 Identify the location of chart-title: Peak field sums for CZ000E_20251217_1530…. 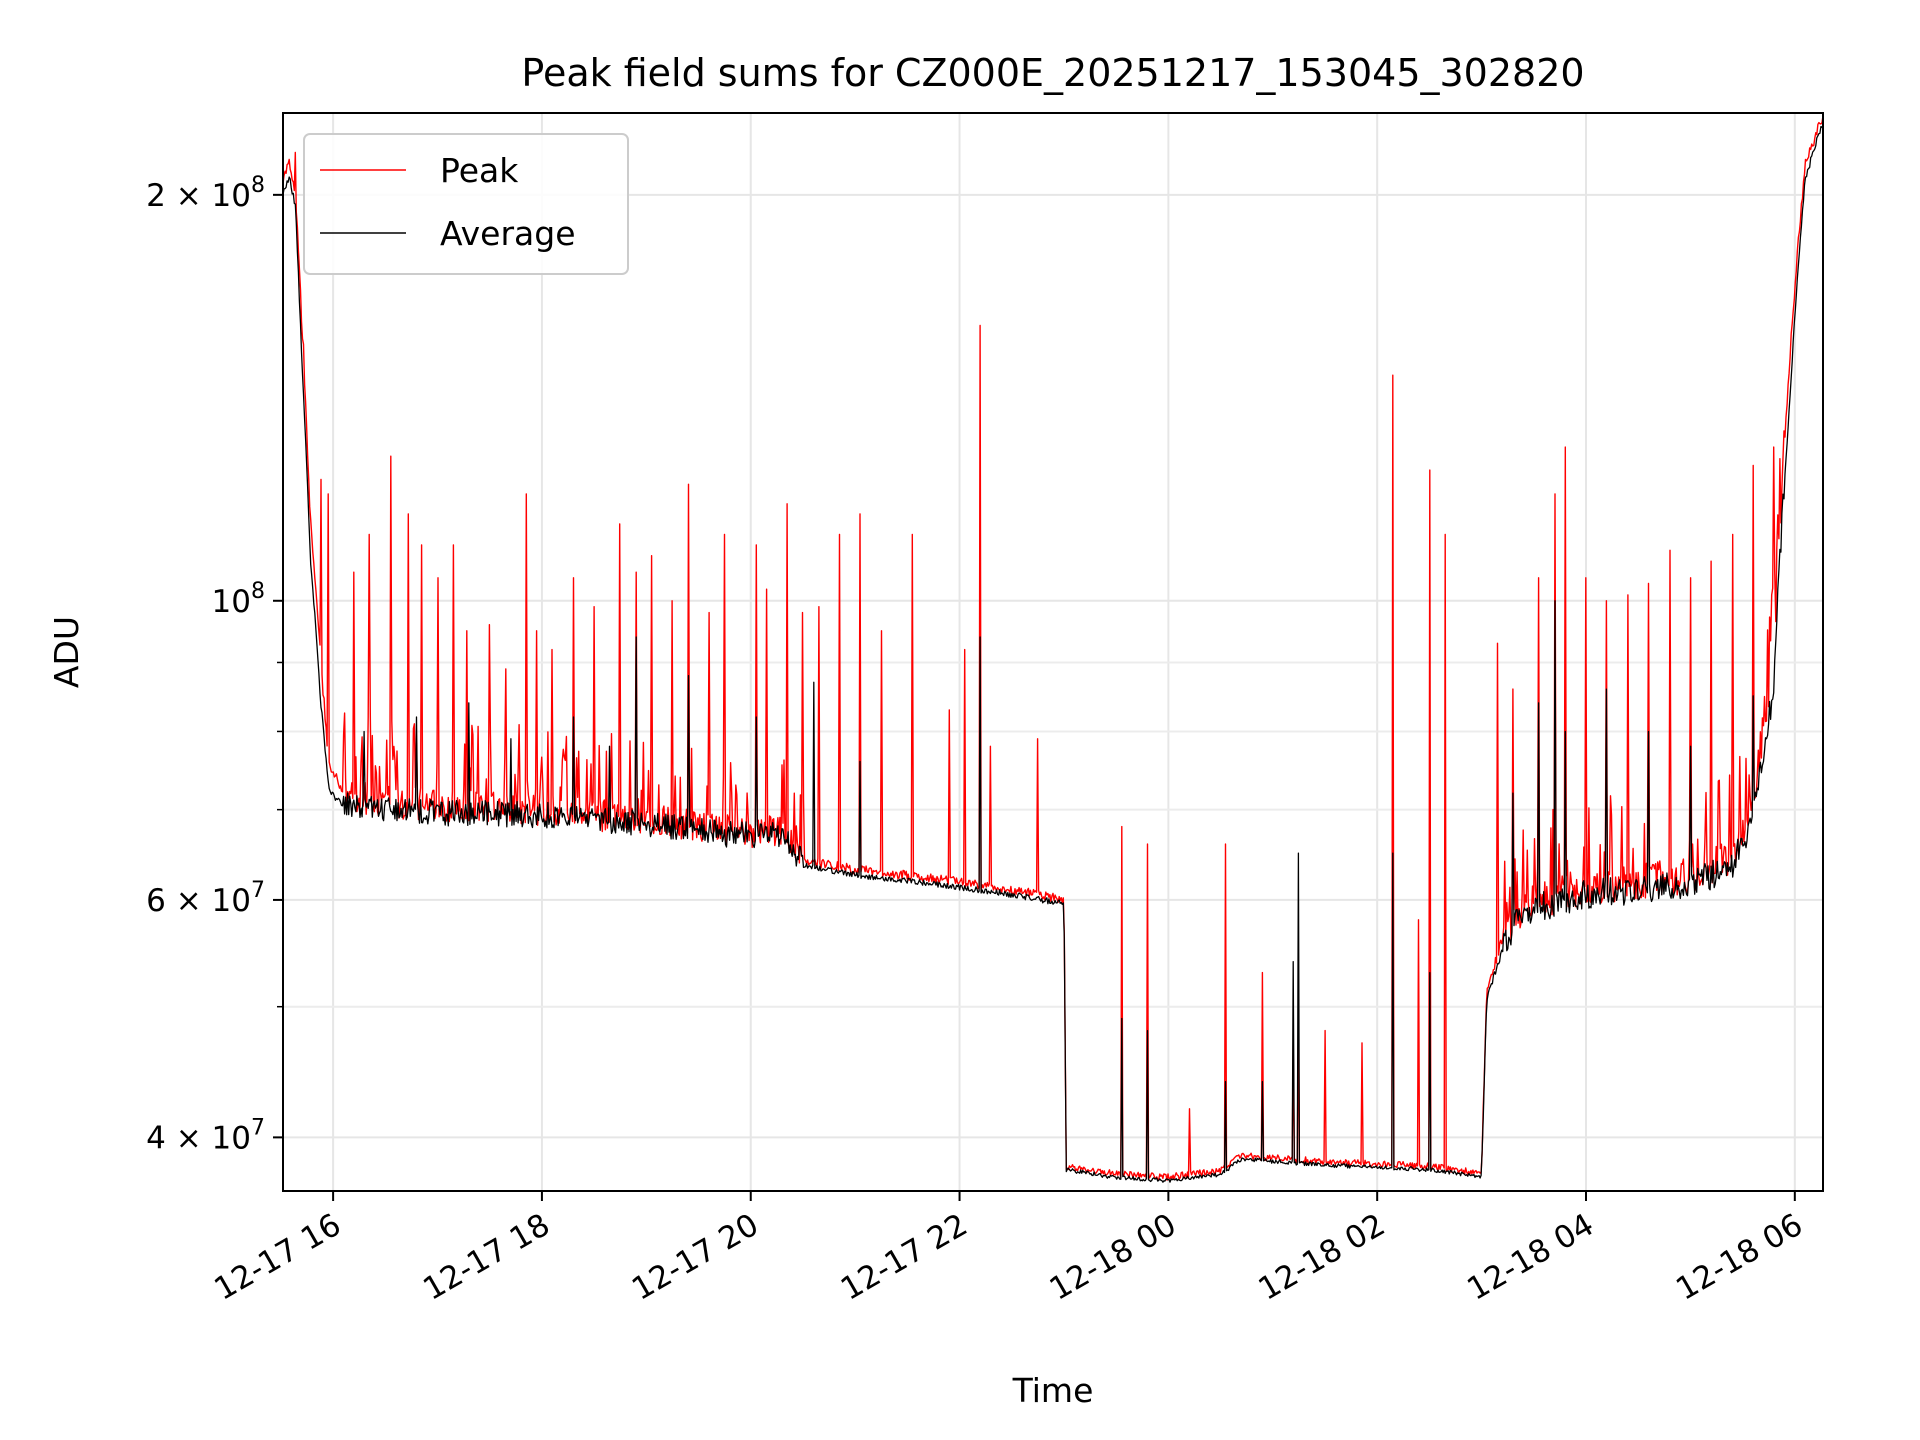
(1052, 73).